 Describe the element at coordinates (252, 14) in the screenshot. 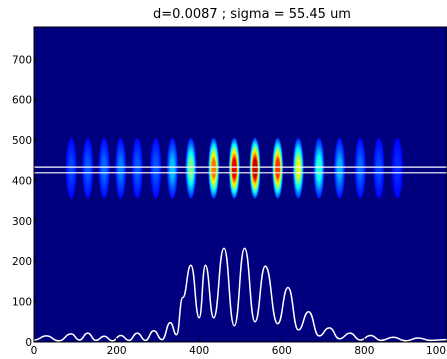

I see `chart-title: d=0.0087 ; sigma = 55.45 um` at that location.